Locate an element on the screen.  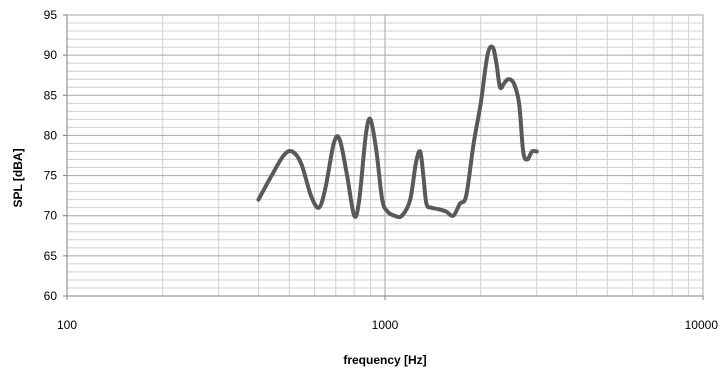
y-tick-label: 80 is located at coordinates (51, 135).